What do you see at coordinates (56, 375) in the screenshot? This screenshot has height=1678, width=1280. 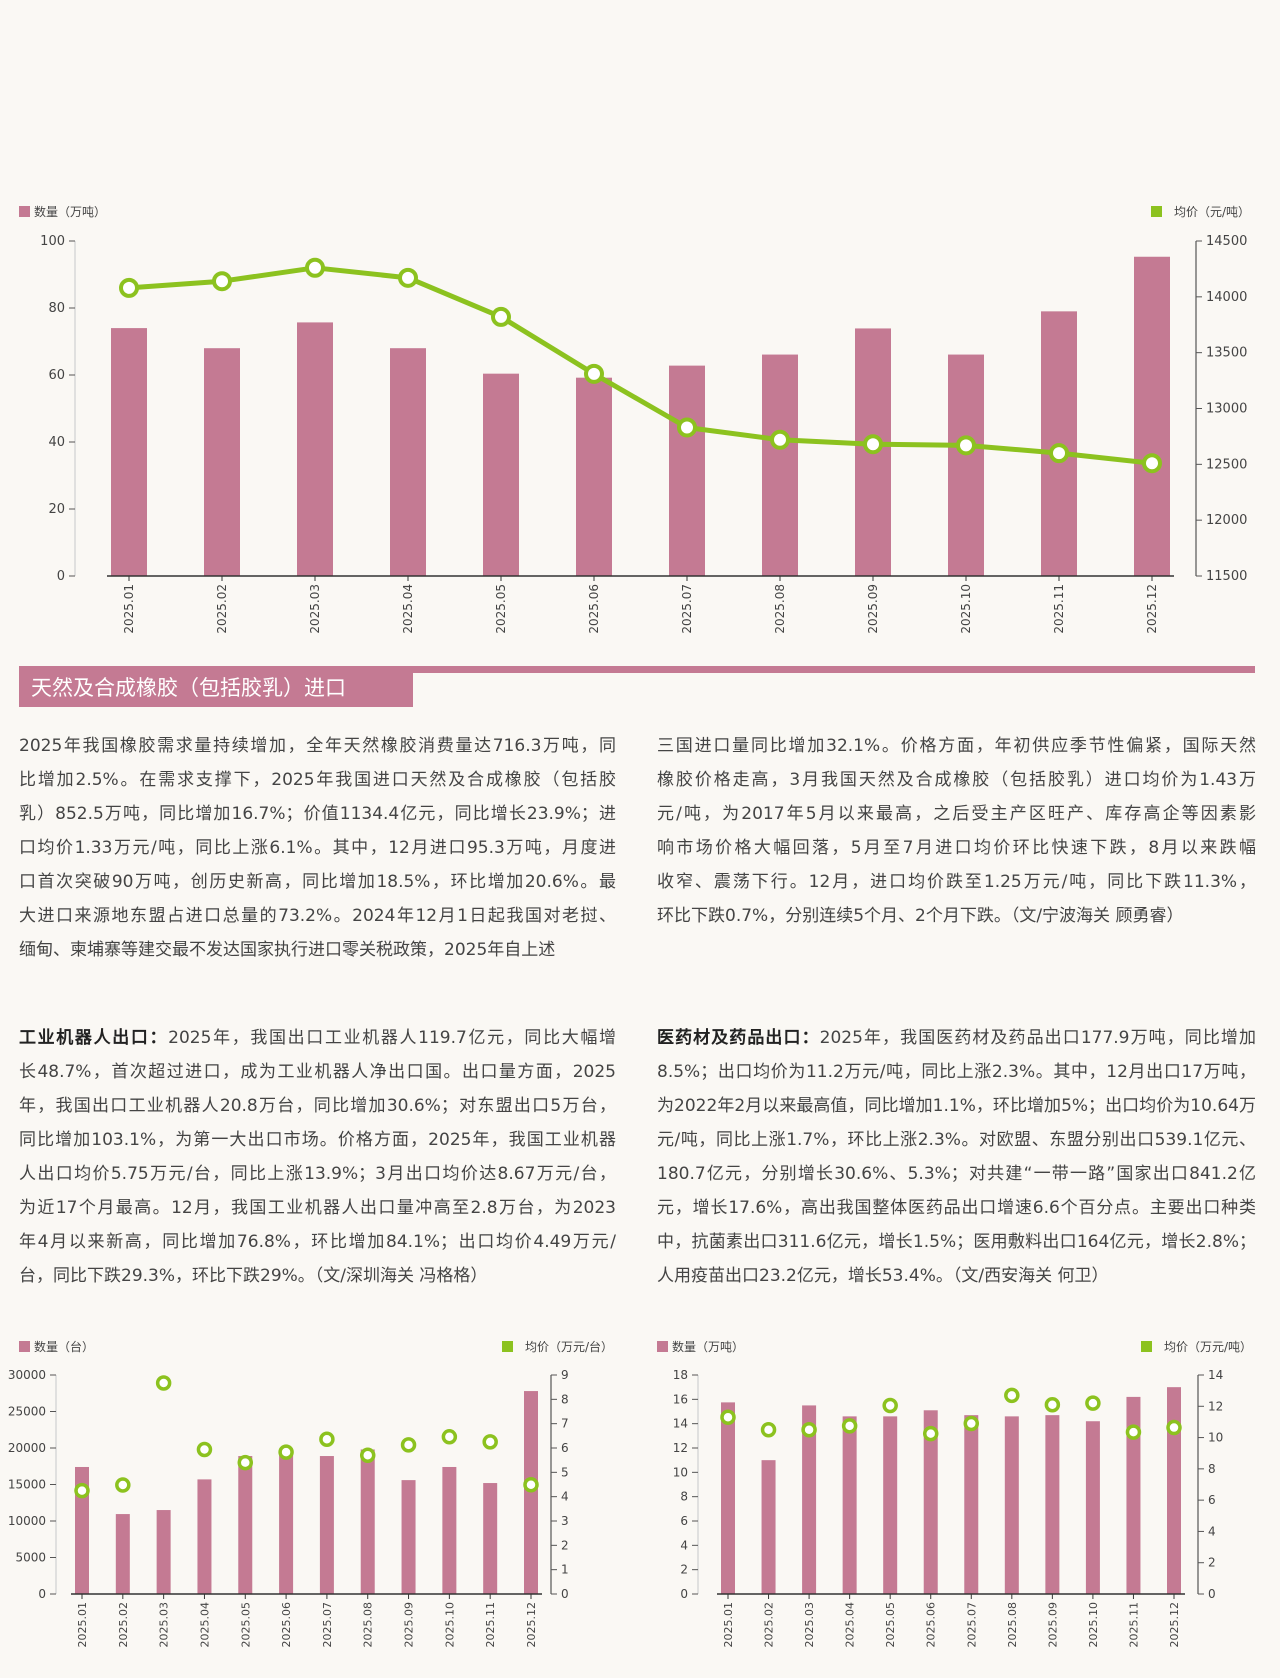 I see `left-axis-tick-label: 60` at bounding box center [56, 375].